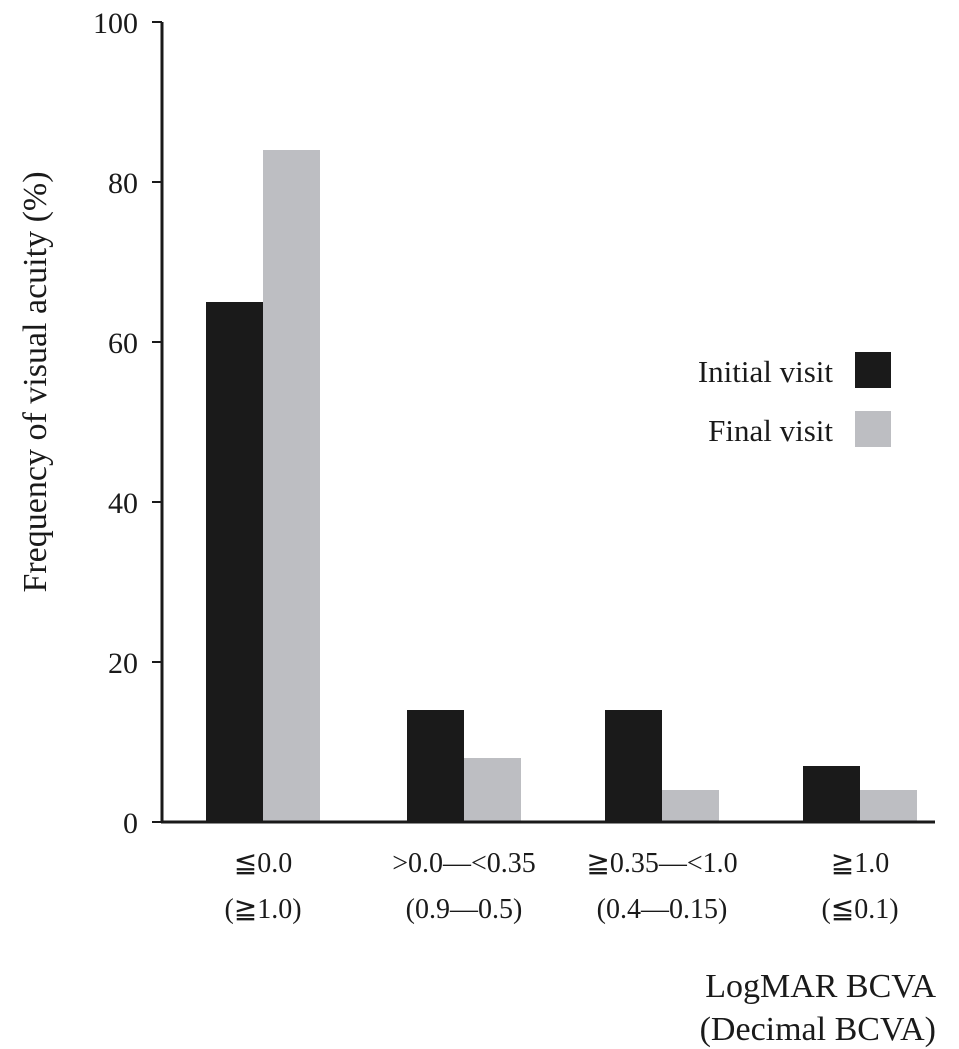 The height and width of the screenshot is (1049, 959). Describe the element at coordinates (770, 430) in the screenshot. I see `legend-label-final: Final visit` at that location.